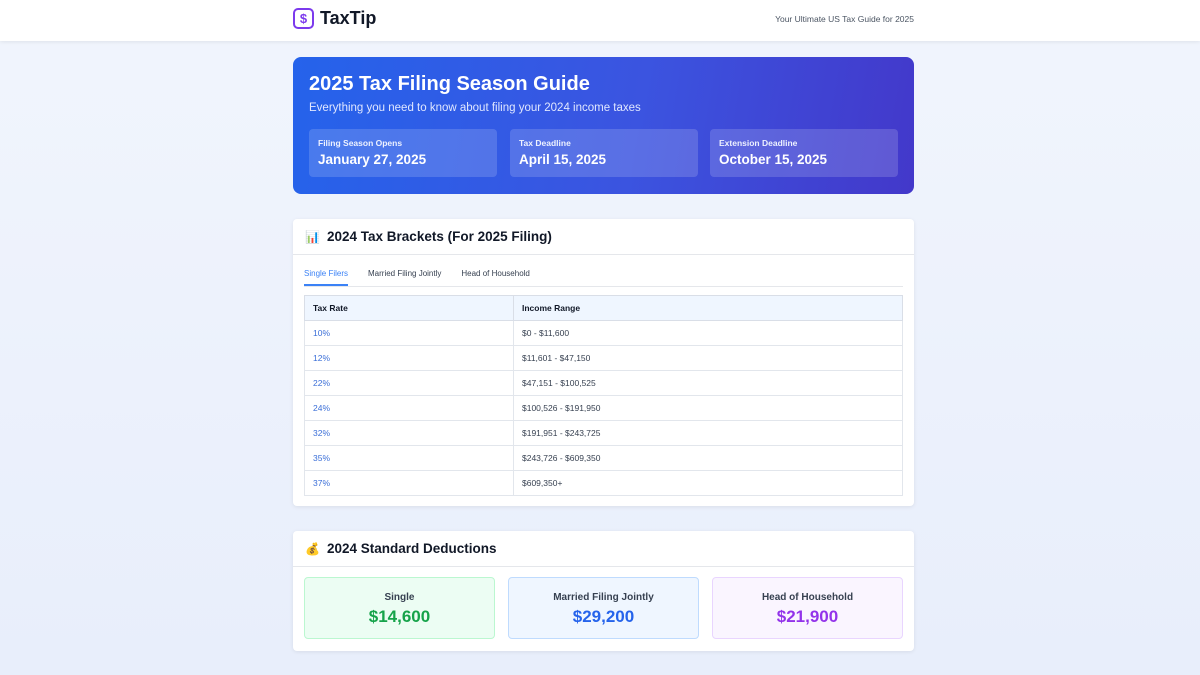  What do you see at coordinates (708, 358) in the screenshot?
I see `income-range-cell: $11,601 - $47,150` at bounding box center [708, 358].